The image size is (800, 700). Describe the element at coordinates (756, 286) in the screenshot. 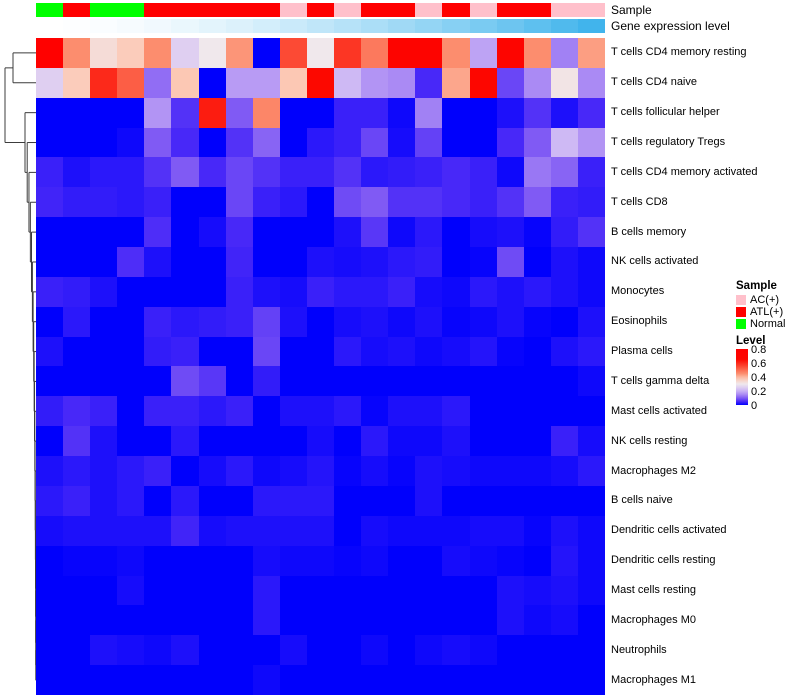

I see `legend-sample-title: Sample` at that location.